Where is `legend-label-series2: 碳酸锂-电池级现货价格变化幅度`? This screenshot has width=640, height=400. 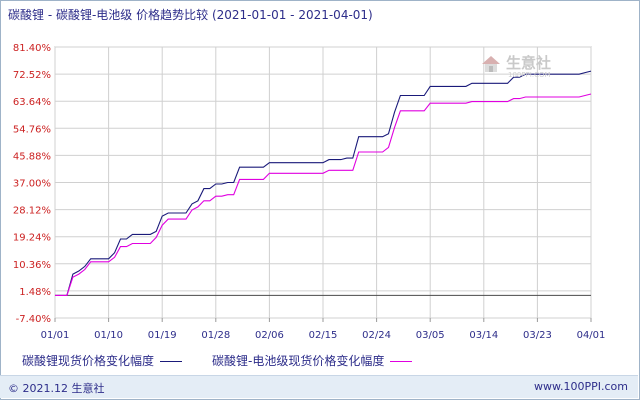 legend-label-series2: 碳酸锂-电池级现货价格变化幅度 is located at coordinates (298, 361).